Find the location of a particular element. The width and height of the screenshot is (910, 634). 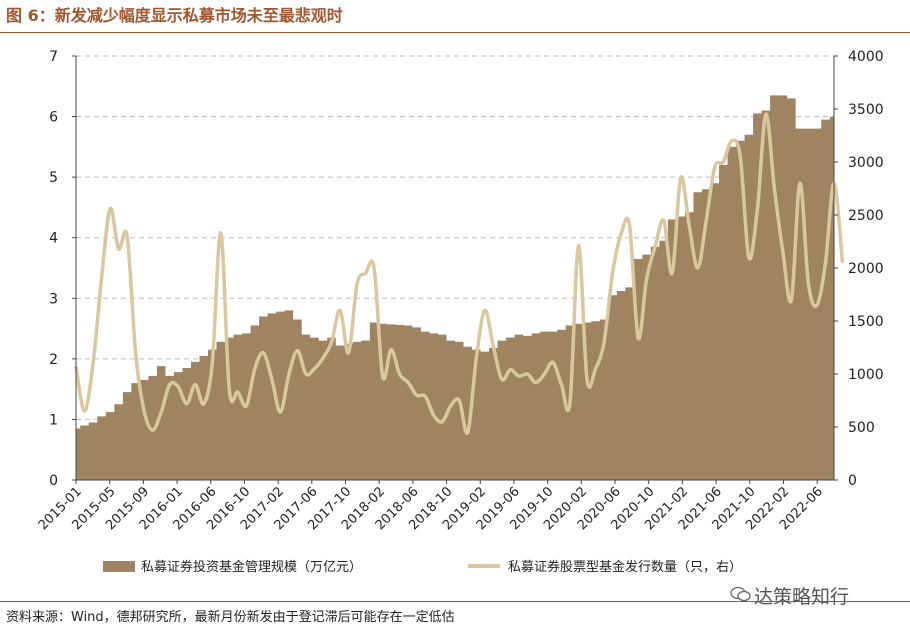

figure-title: 图 6：新发减少幅度显示私募市场未至最悲观时 is located at coordinates (174, 15).